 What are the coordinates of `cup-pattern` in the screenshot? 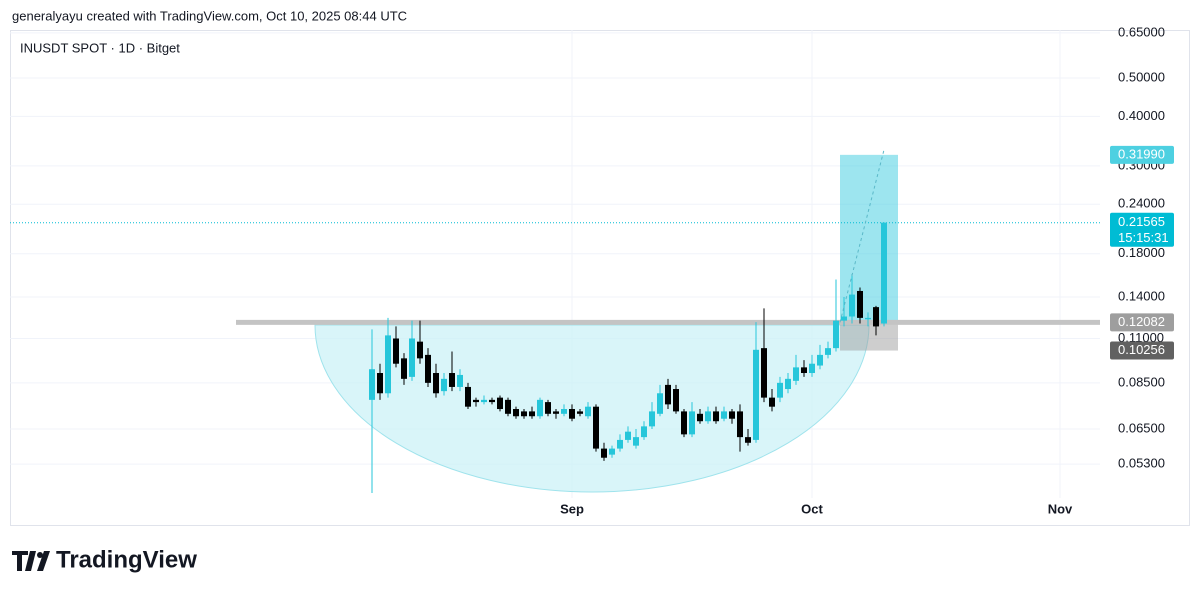 It's located at (592, 408).